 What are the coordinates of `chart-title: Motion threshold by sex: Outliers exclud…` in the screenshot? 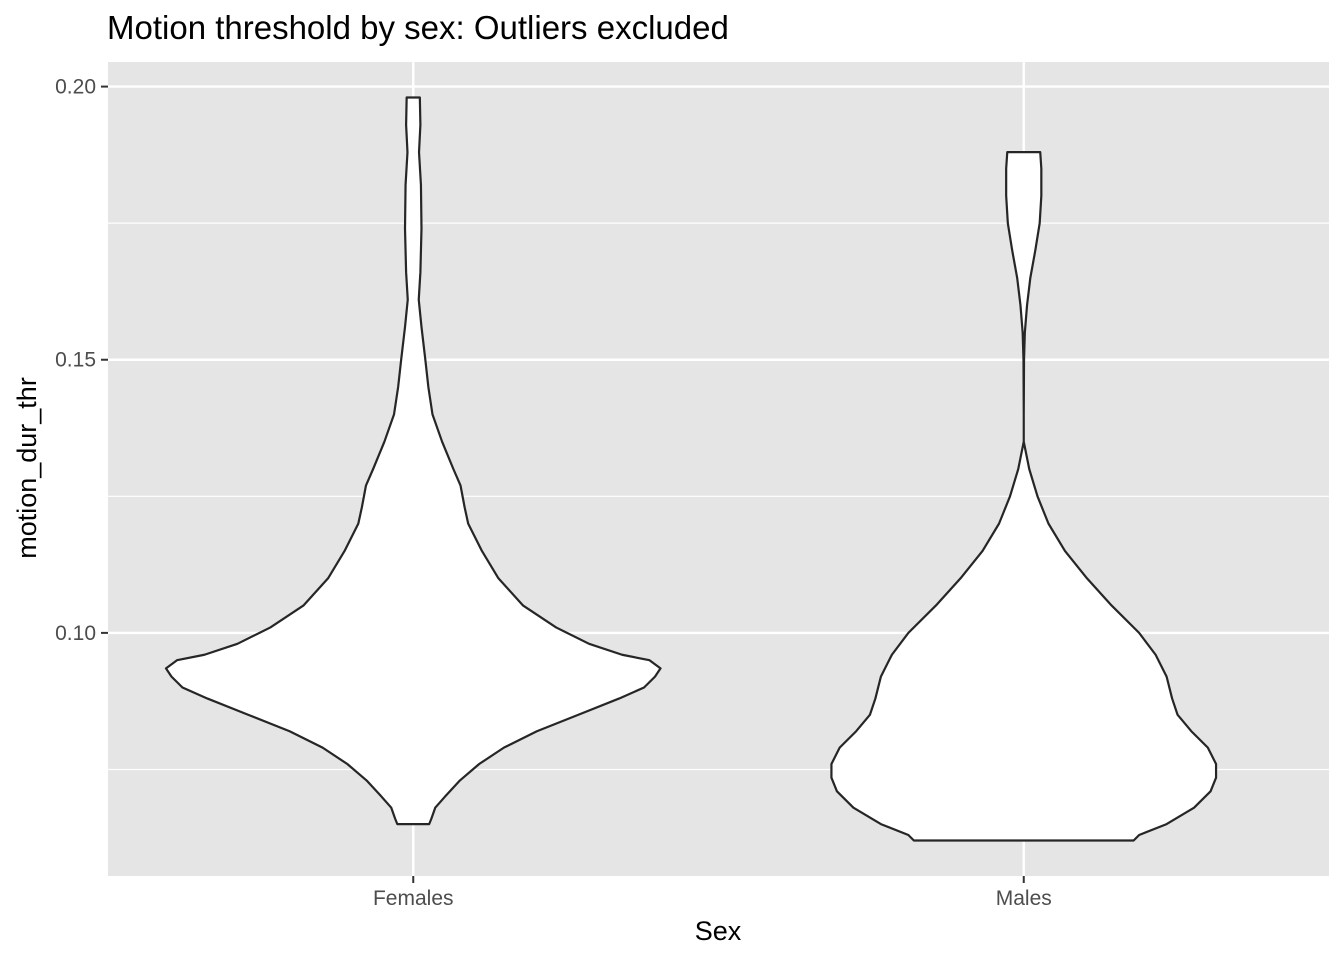 It's located at (418, 27).